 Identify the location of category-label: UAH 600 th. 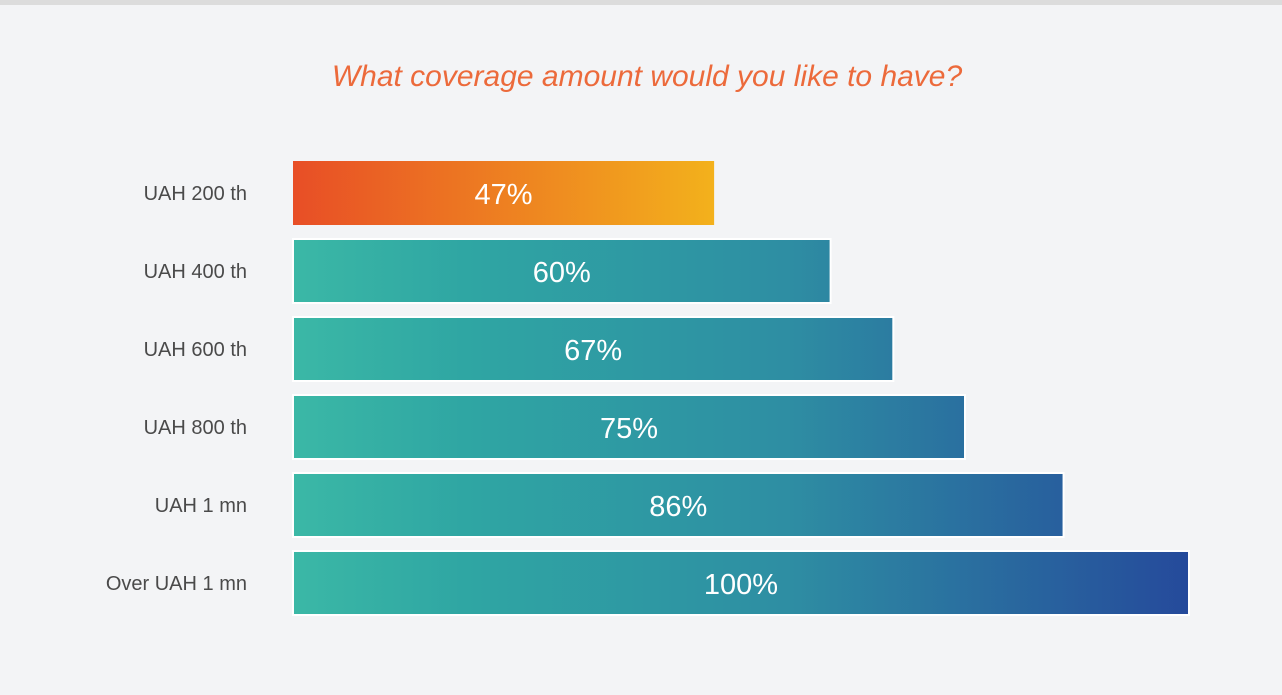
(195, 350).